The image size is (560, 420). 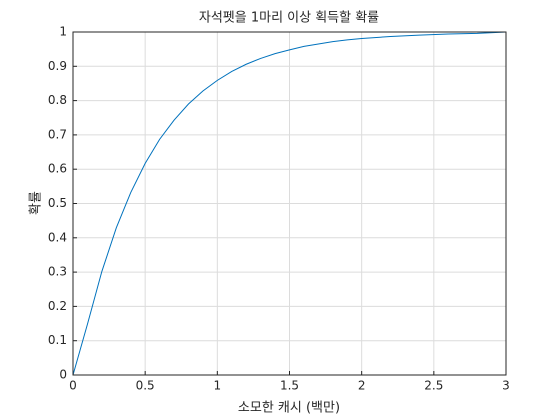 What do you see at coordinates (57, 272) in the screenshot?
I see `y-tick-label: 0.3` at bounding box center [57, 272].